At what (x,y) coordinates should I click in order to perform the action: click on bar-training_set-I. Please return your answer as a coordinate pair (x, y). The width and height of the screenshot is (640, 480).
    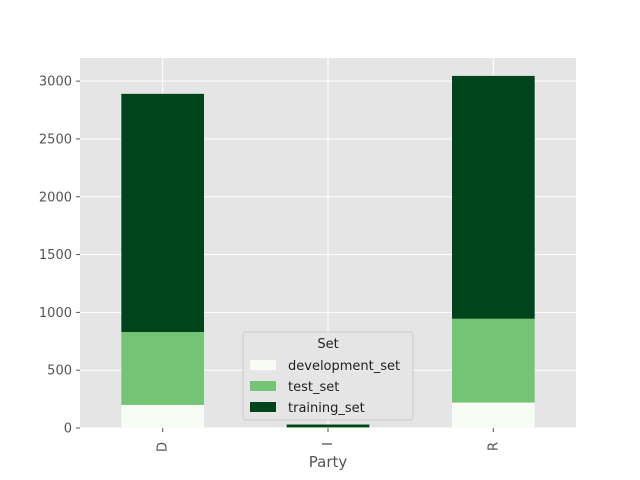
    Looking at the image, I should click on (328, 426).